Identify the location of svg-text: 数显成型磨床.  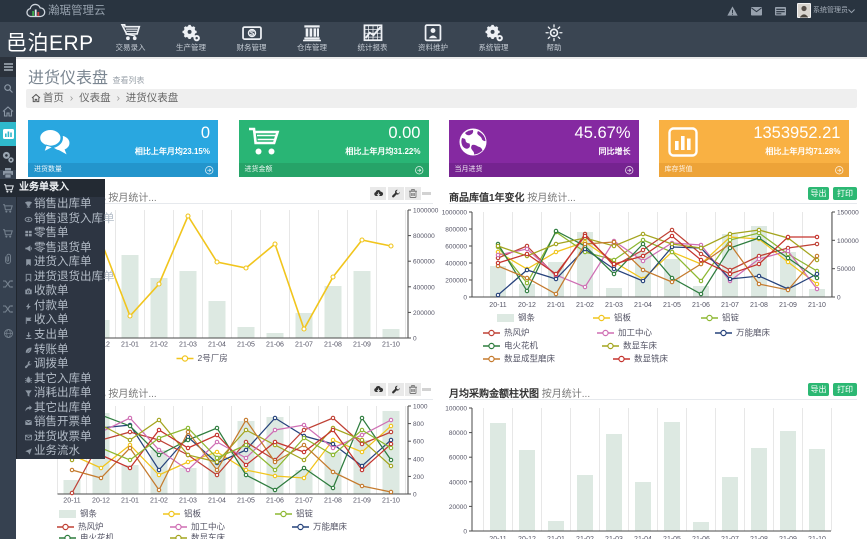
(530, 359).